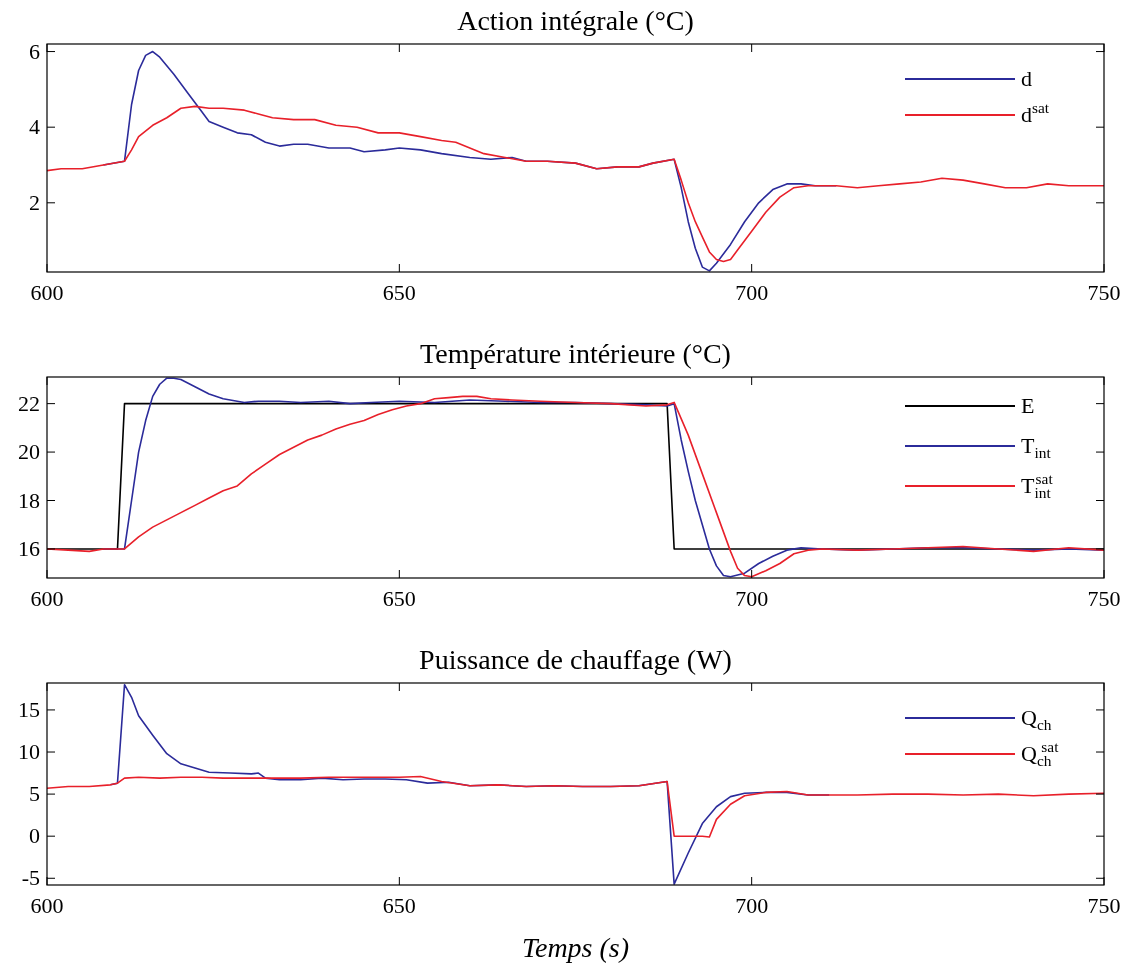  Describe the element at coordinates (575, 806) in the screenshot. I see `line-series` at that location.